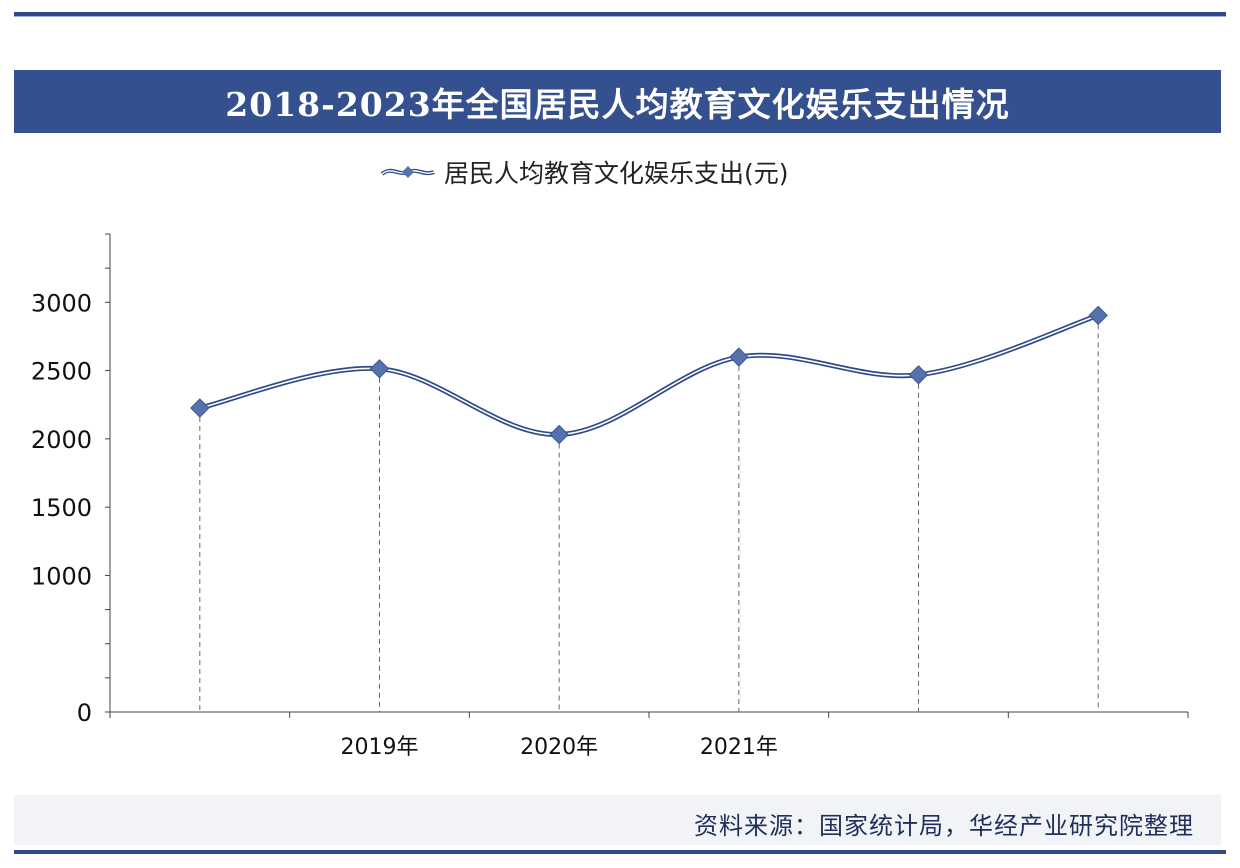  I want to click on x-tick-label: 2019年, so click(380, 747).